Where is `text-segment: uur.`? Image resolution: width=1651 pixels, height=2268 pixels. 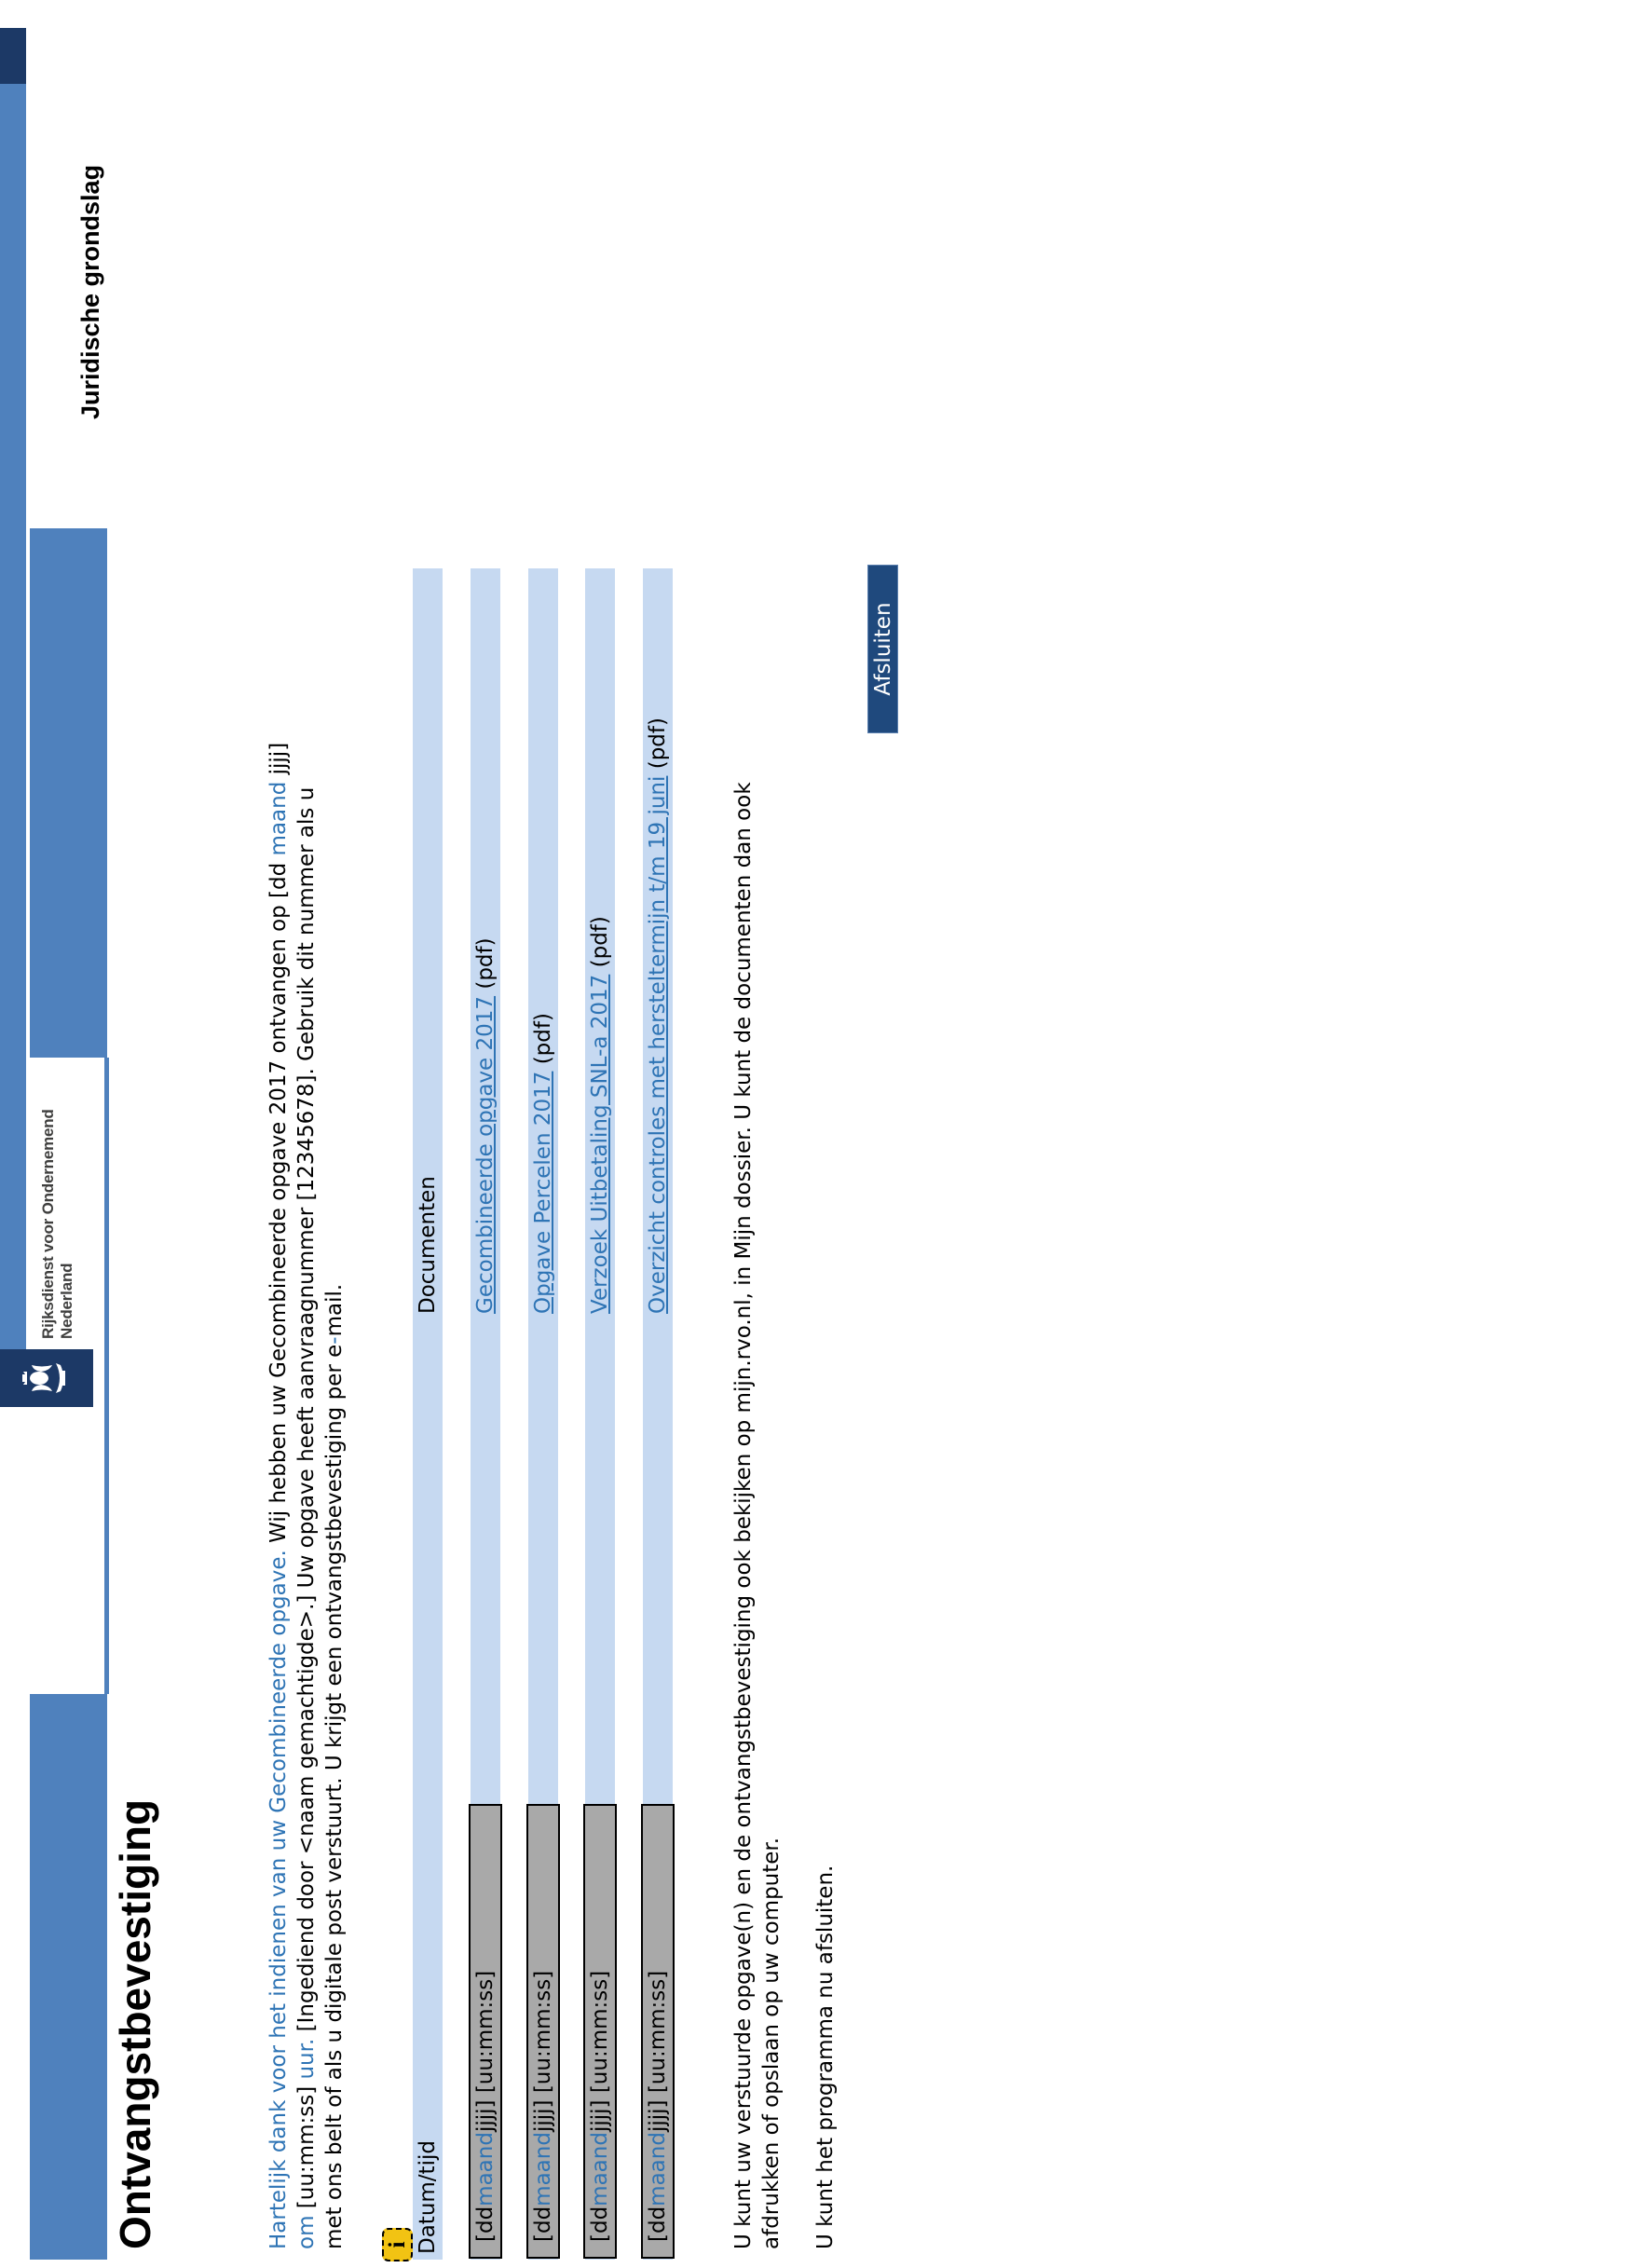 text-segment: uur. is located at coordinates (306, 2059).